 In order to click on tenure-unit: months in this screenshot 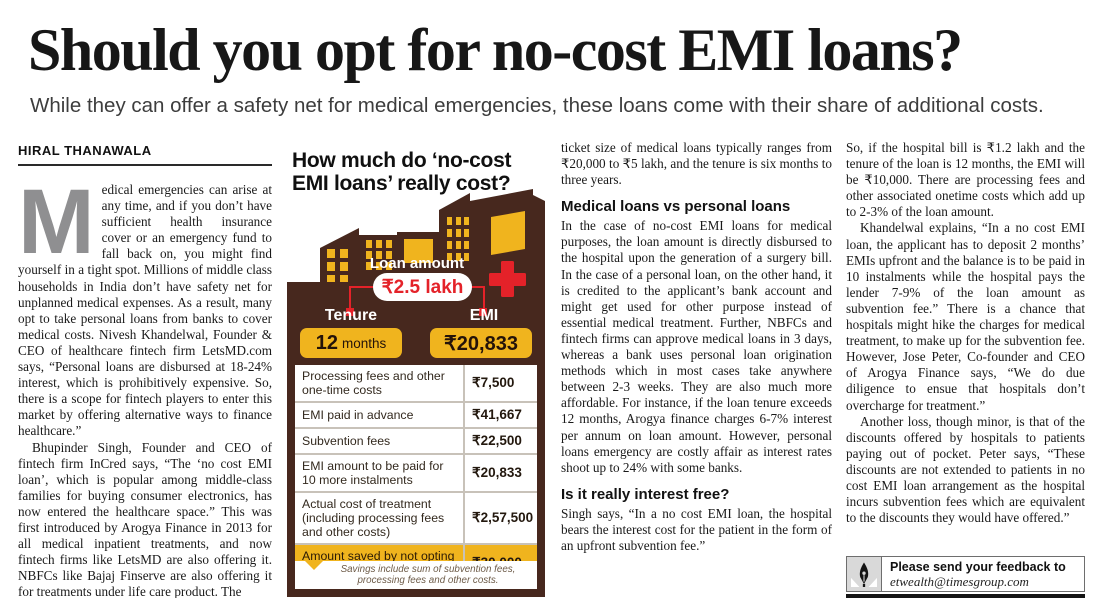, I will do `click(364, 343)`.